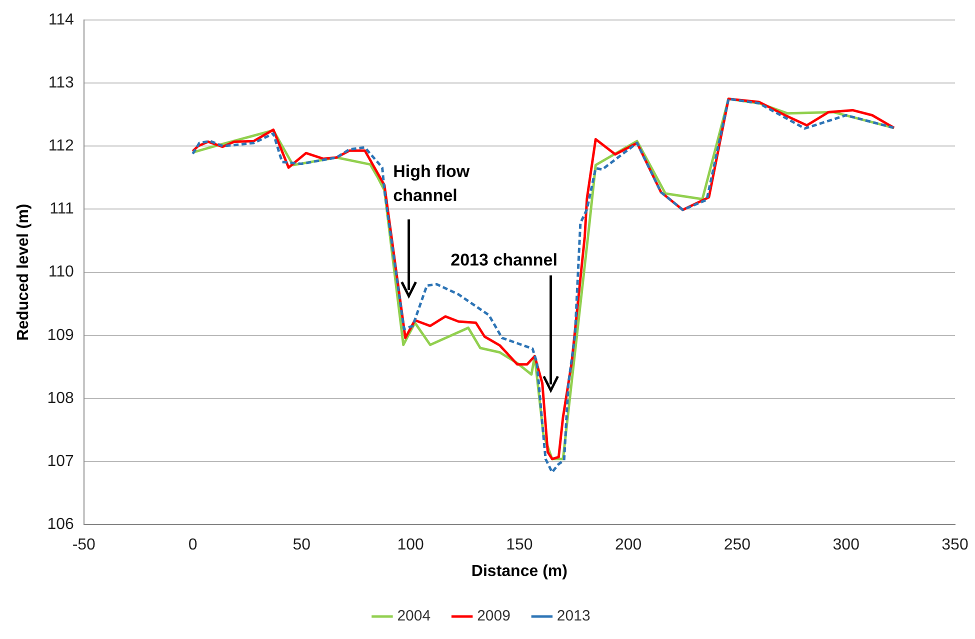 This screenshot has width=975, height=639. I want to click on y-tick-label: 106, so click(60, 525).